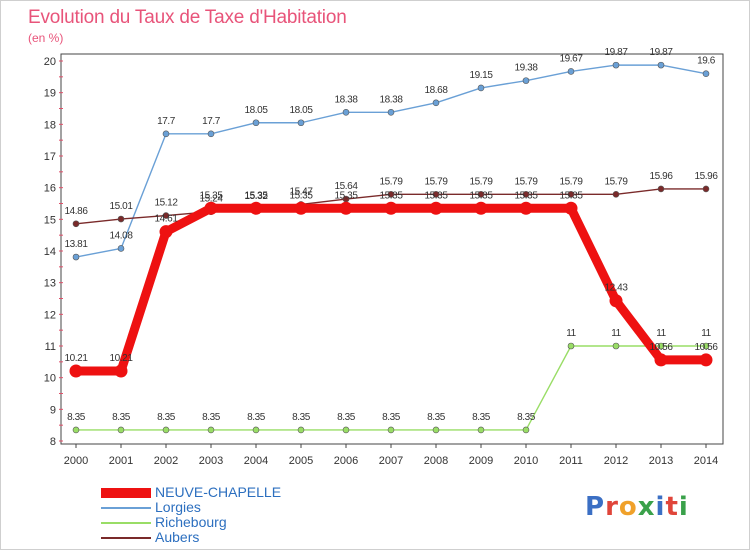  Describe the element at coordinates (616, 288) in the screenshot. I see `data-label-neuve-chapelle: 12.43` at that location.